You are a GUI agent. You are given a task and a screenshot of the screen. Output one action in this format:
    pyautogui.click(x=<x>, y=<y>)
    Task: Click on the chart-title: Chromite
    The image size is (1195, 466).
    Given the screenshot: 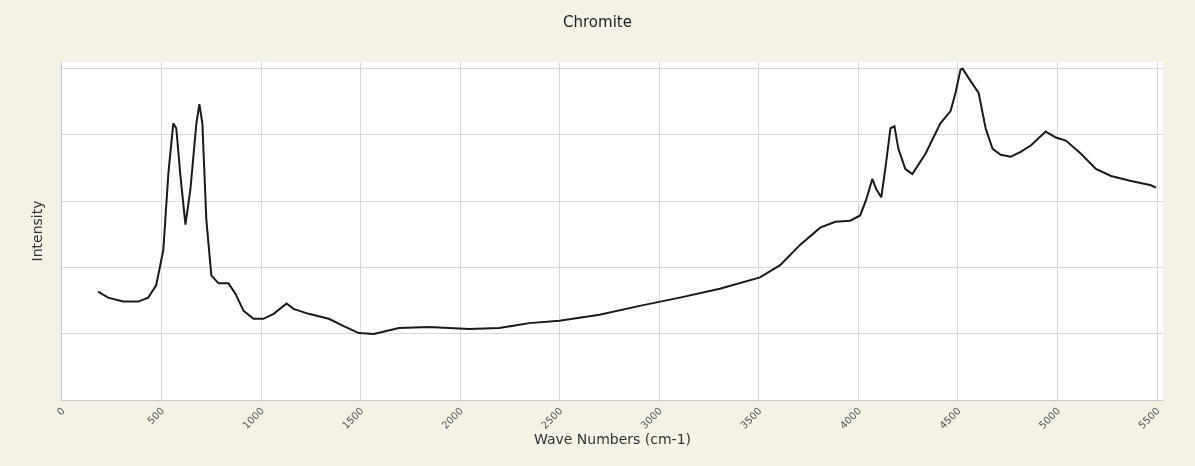 What is the action you would take?
    pyautogui.click(x=597, y=21)
    